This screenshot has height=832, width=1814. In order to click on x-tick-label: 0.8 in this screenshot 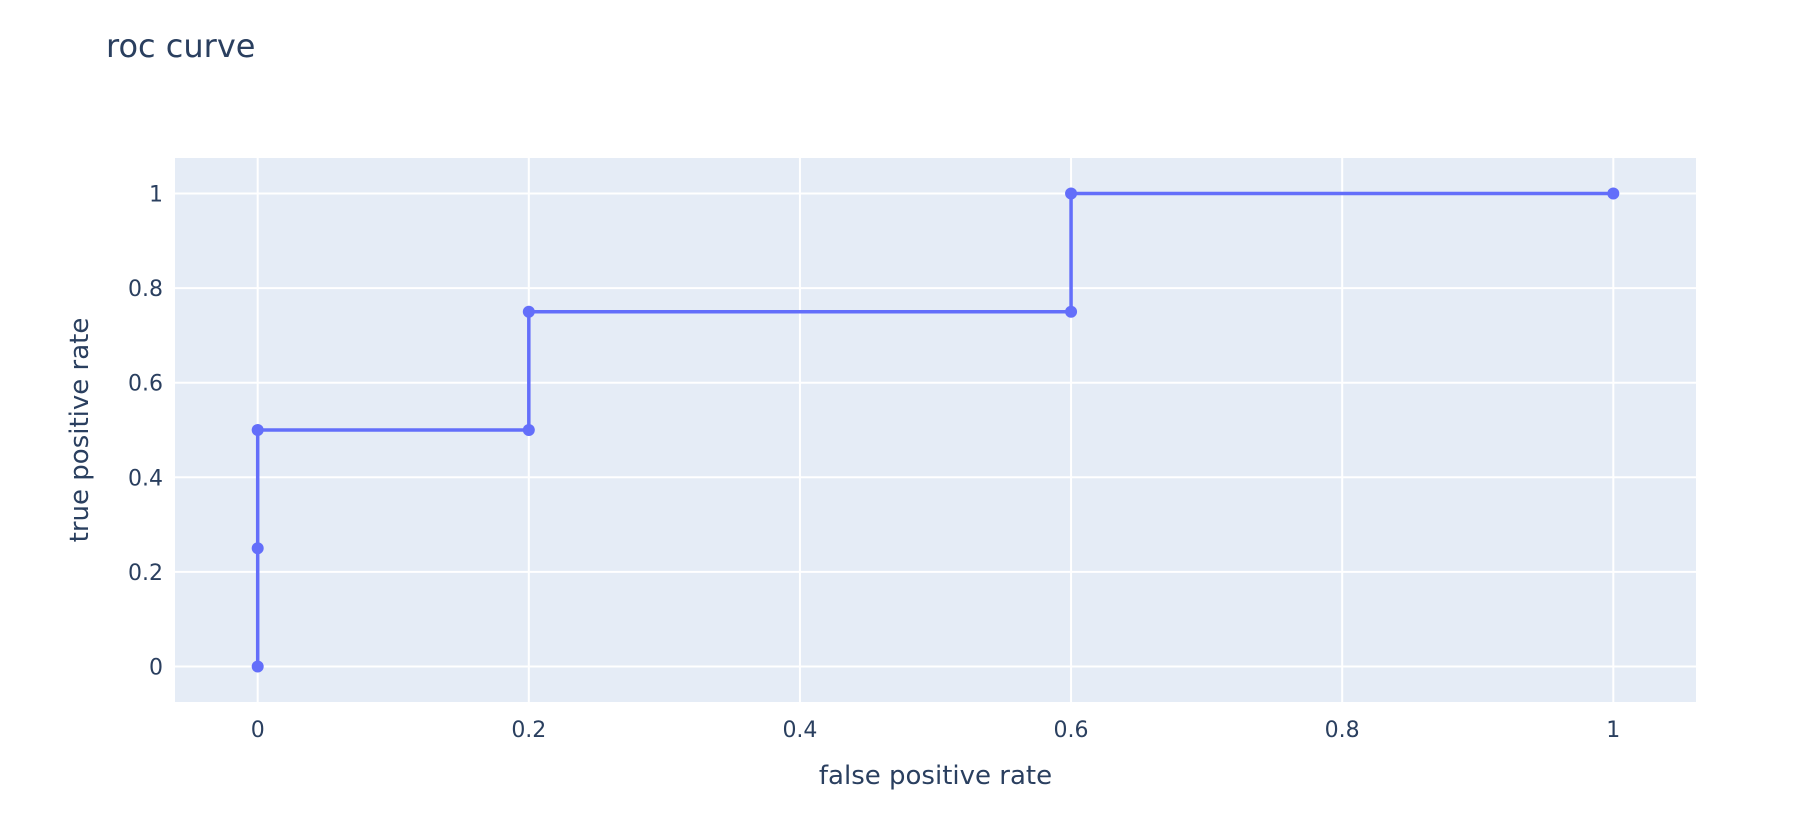, I will do `click(1342, 730)`.